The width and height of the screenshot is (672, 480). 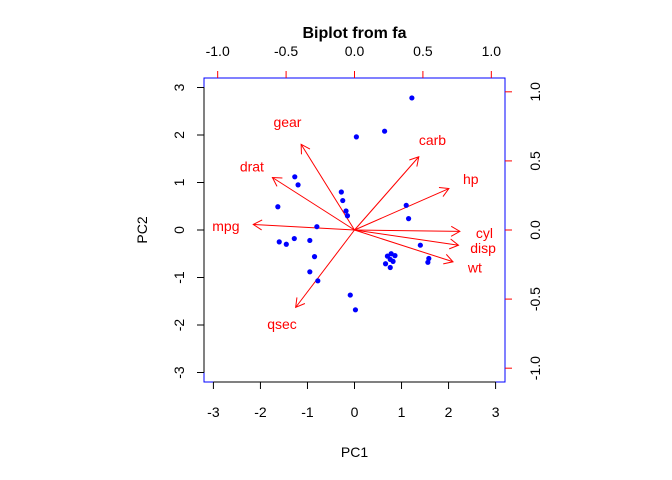 I want to click on y-tick-label: -2, so click(x=179, y=325).